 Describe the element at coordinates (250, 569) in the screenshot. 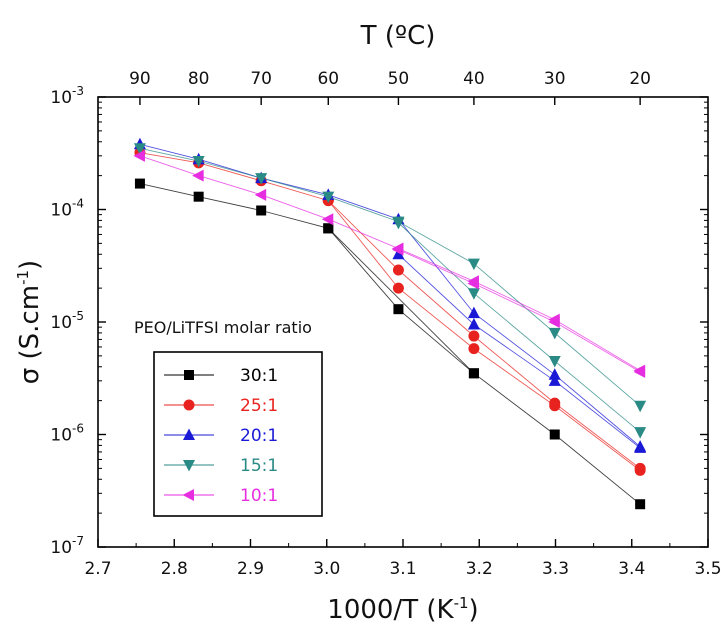

I see `x-tick-label: 2.9` at that location.